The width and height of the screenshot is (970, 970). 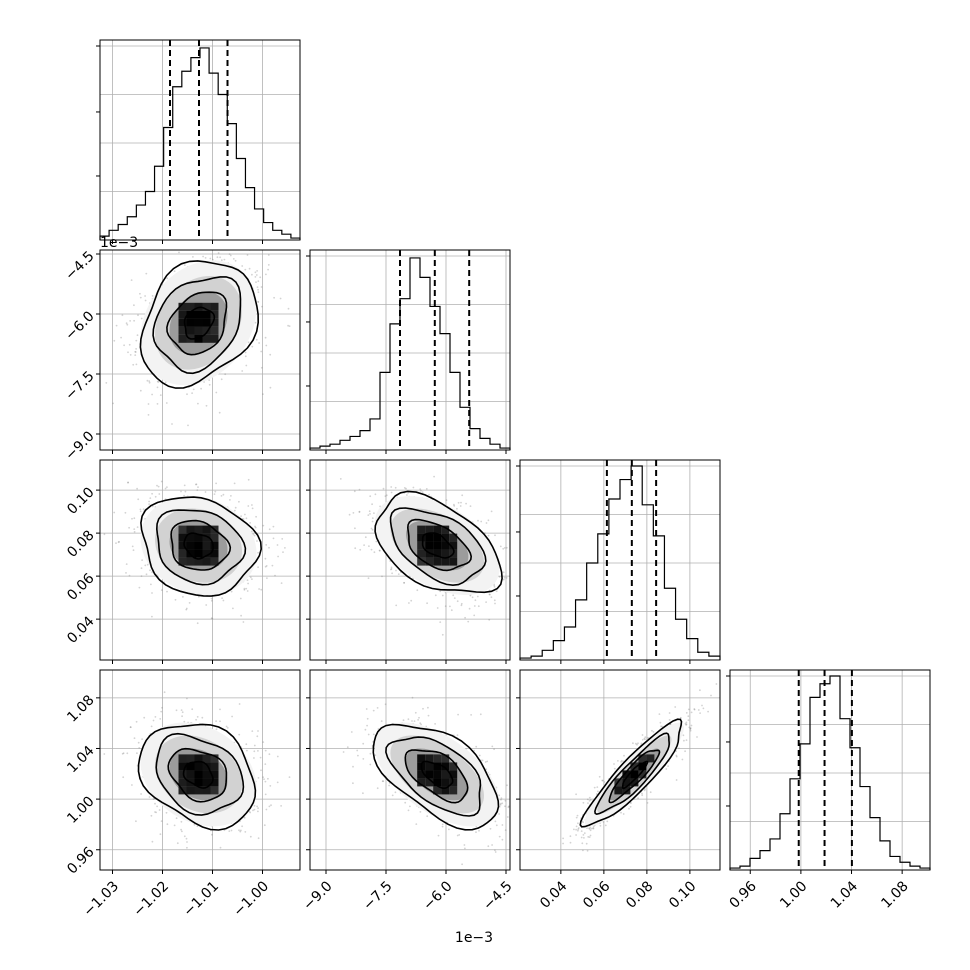 What do you see at coordinates (639, 894) in the screenshot?
I see `xtick-label: 0.08` at bounding box center [639, 894].